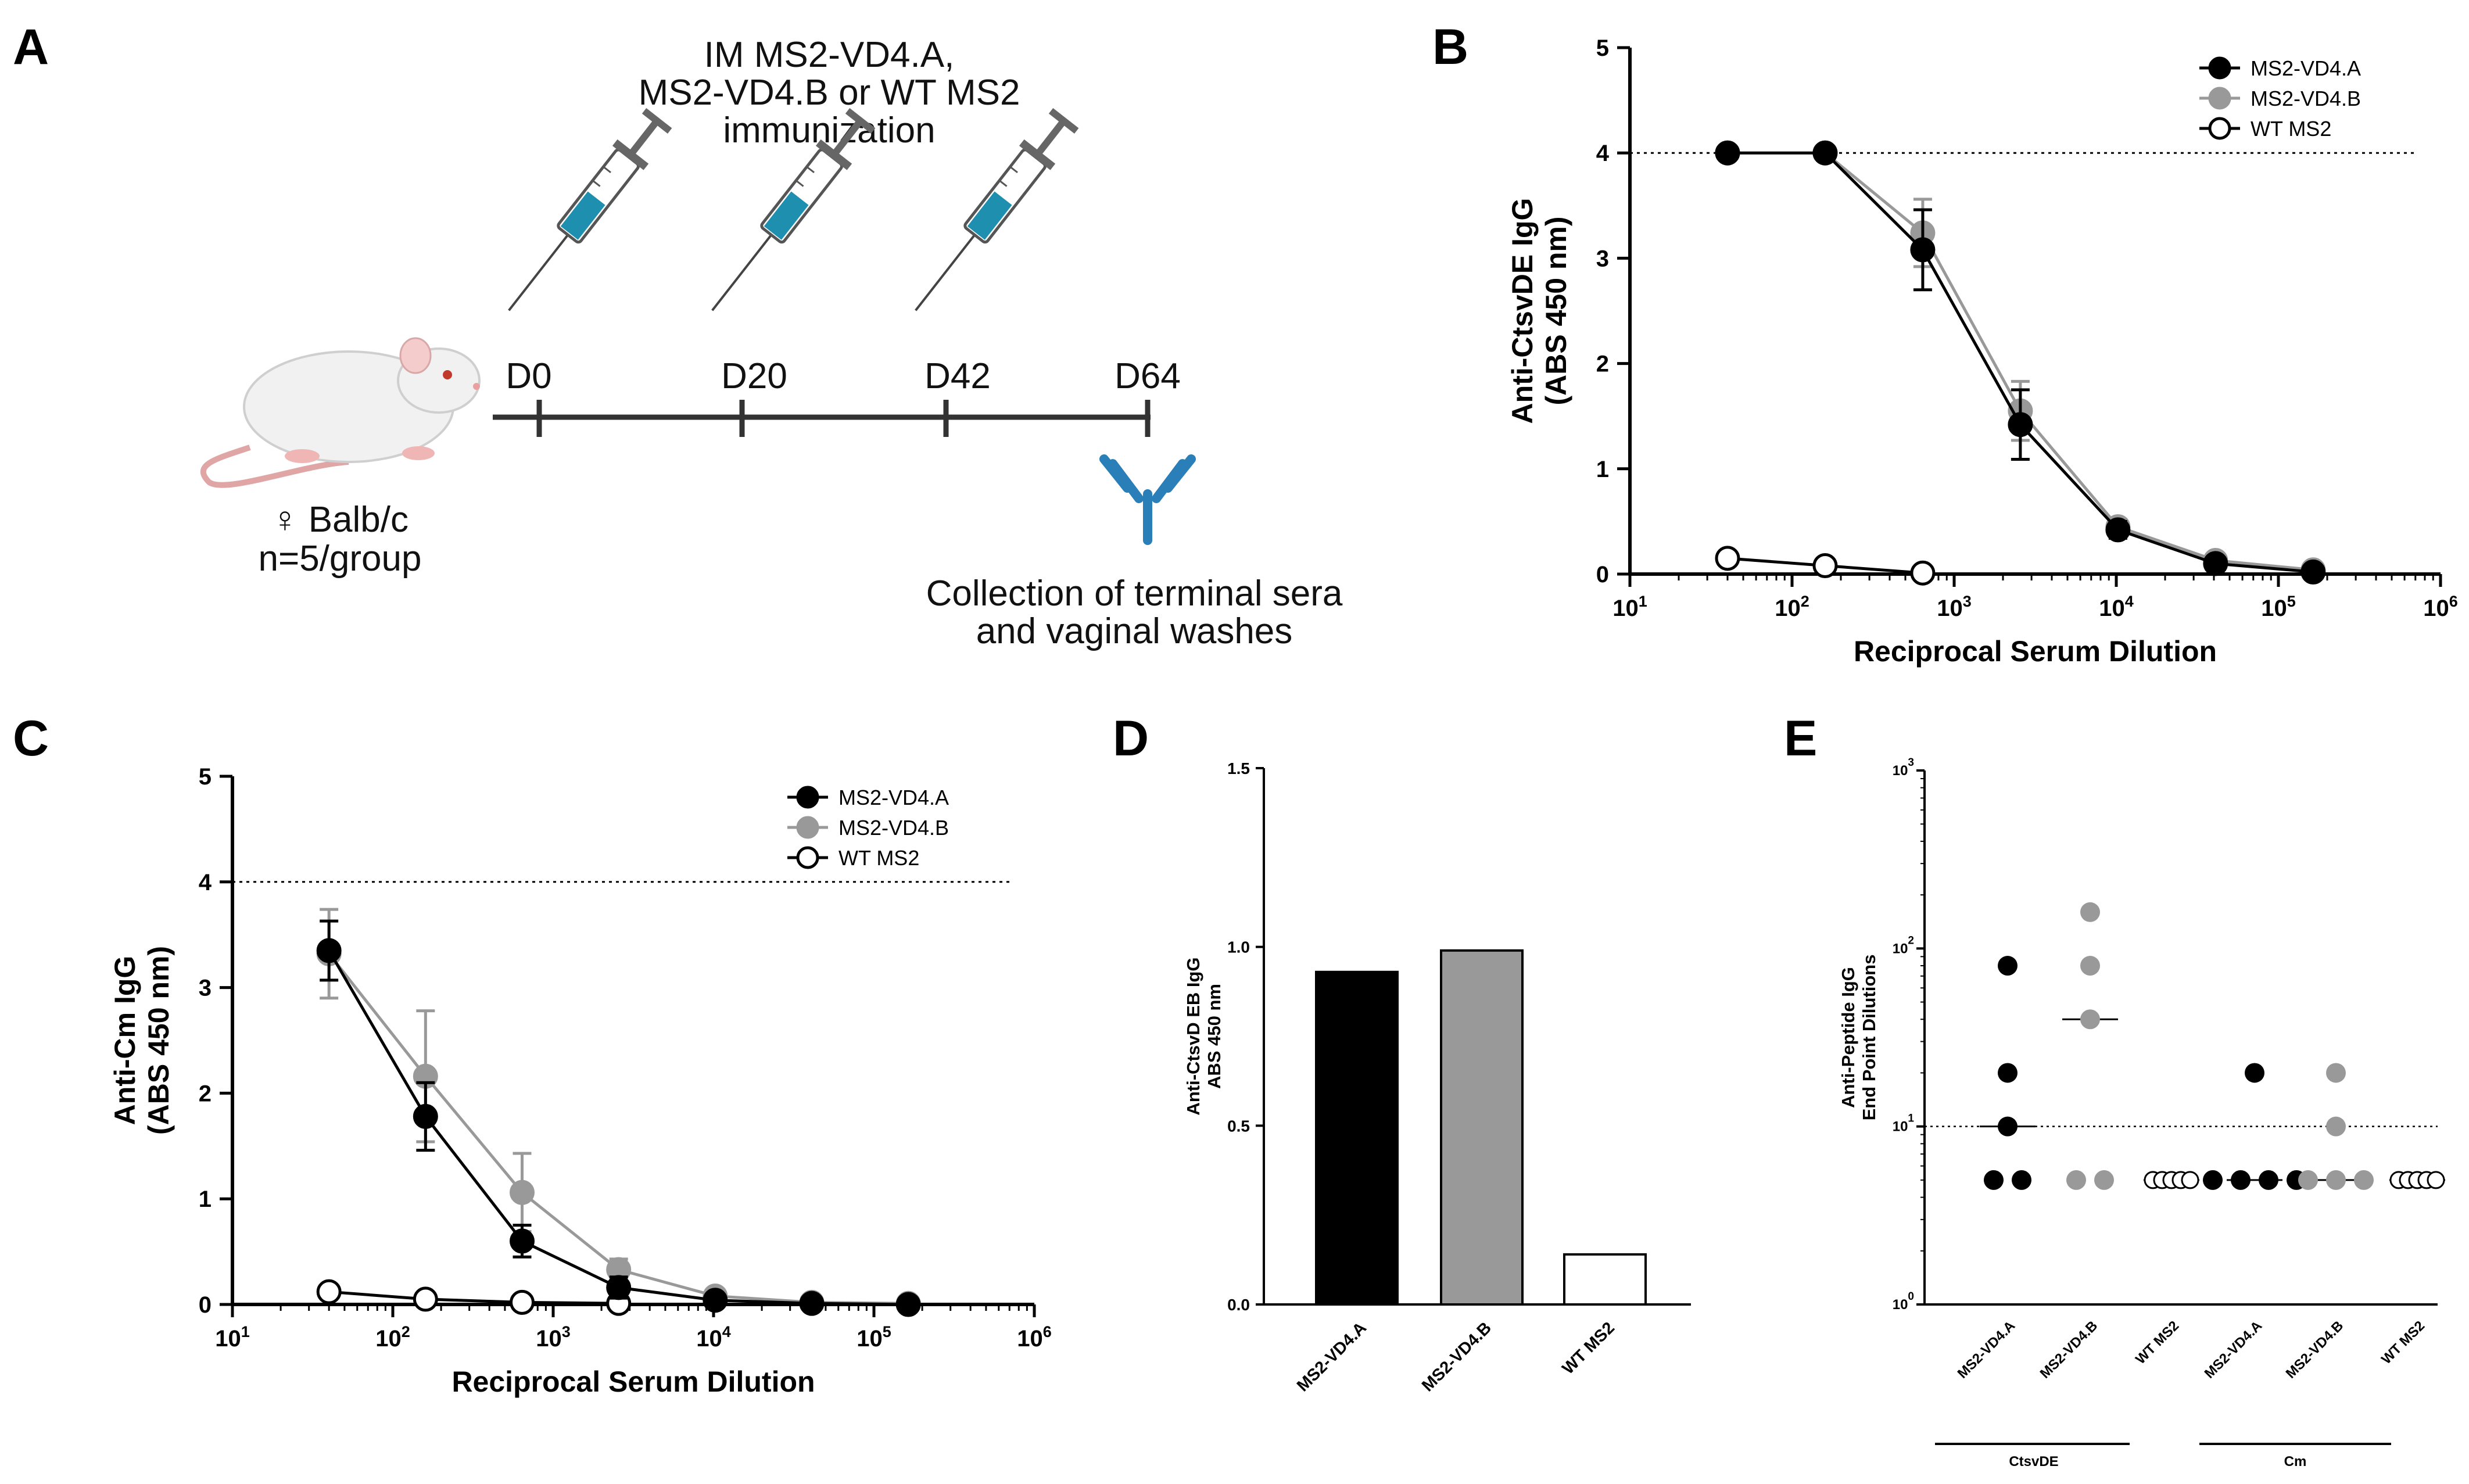  Describe the element at coordinates (1450, 47) in the screenshot. I see `panel-label-b: B` at that location.